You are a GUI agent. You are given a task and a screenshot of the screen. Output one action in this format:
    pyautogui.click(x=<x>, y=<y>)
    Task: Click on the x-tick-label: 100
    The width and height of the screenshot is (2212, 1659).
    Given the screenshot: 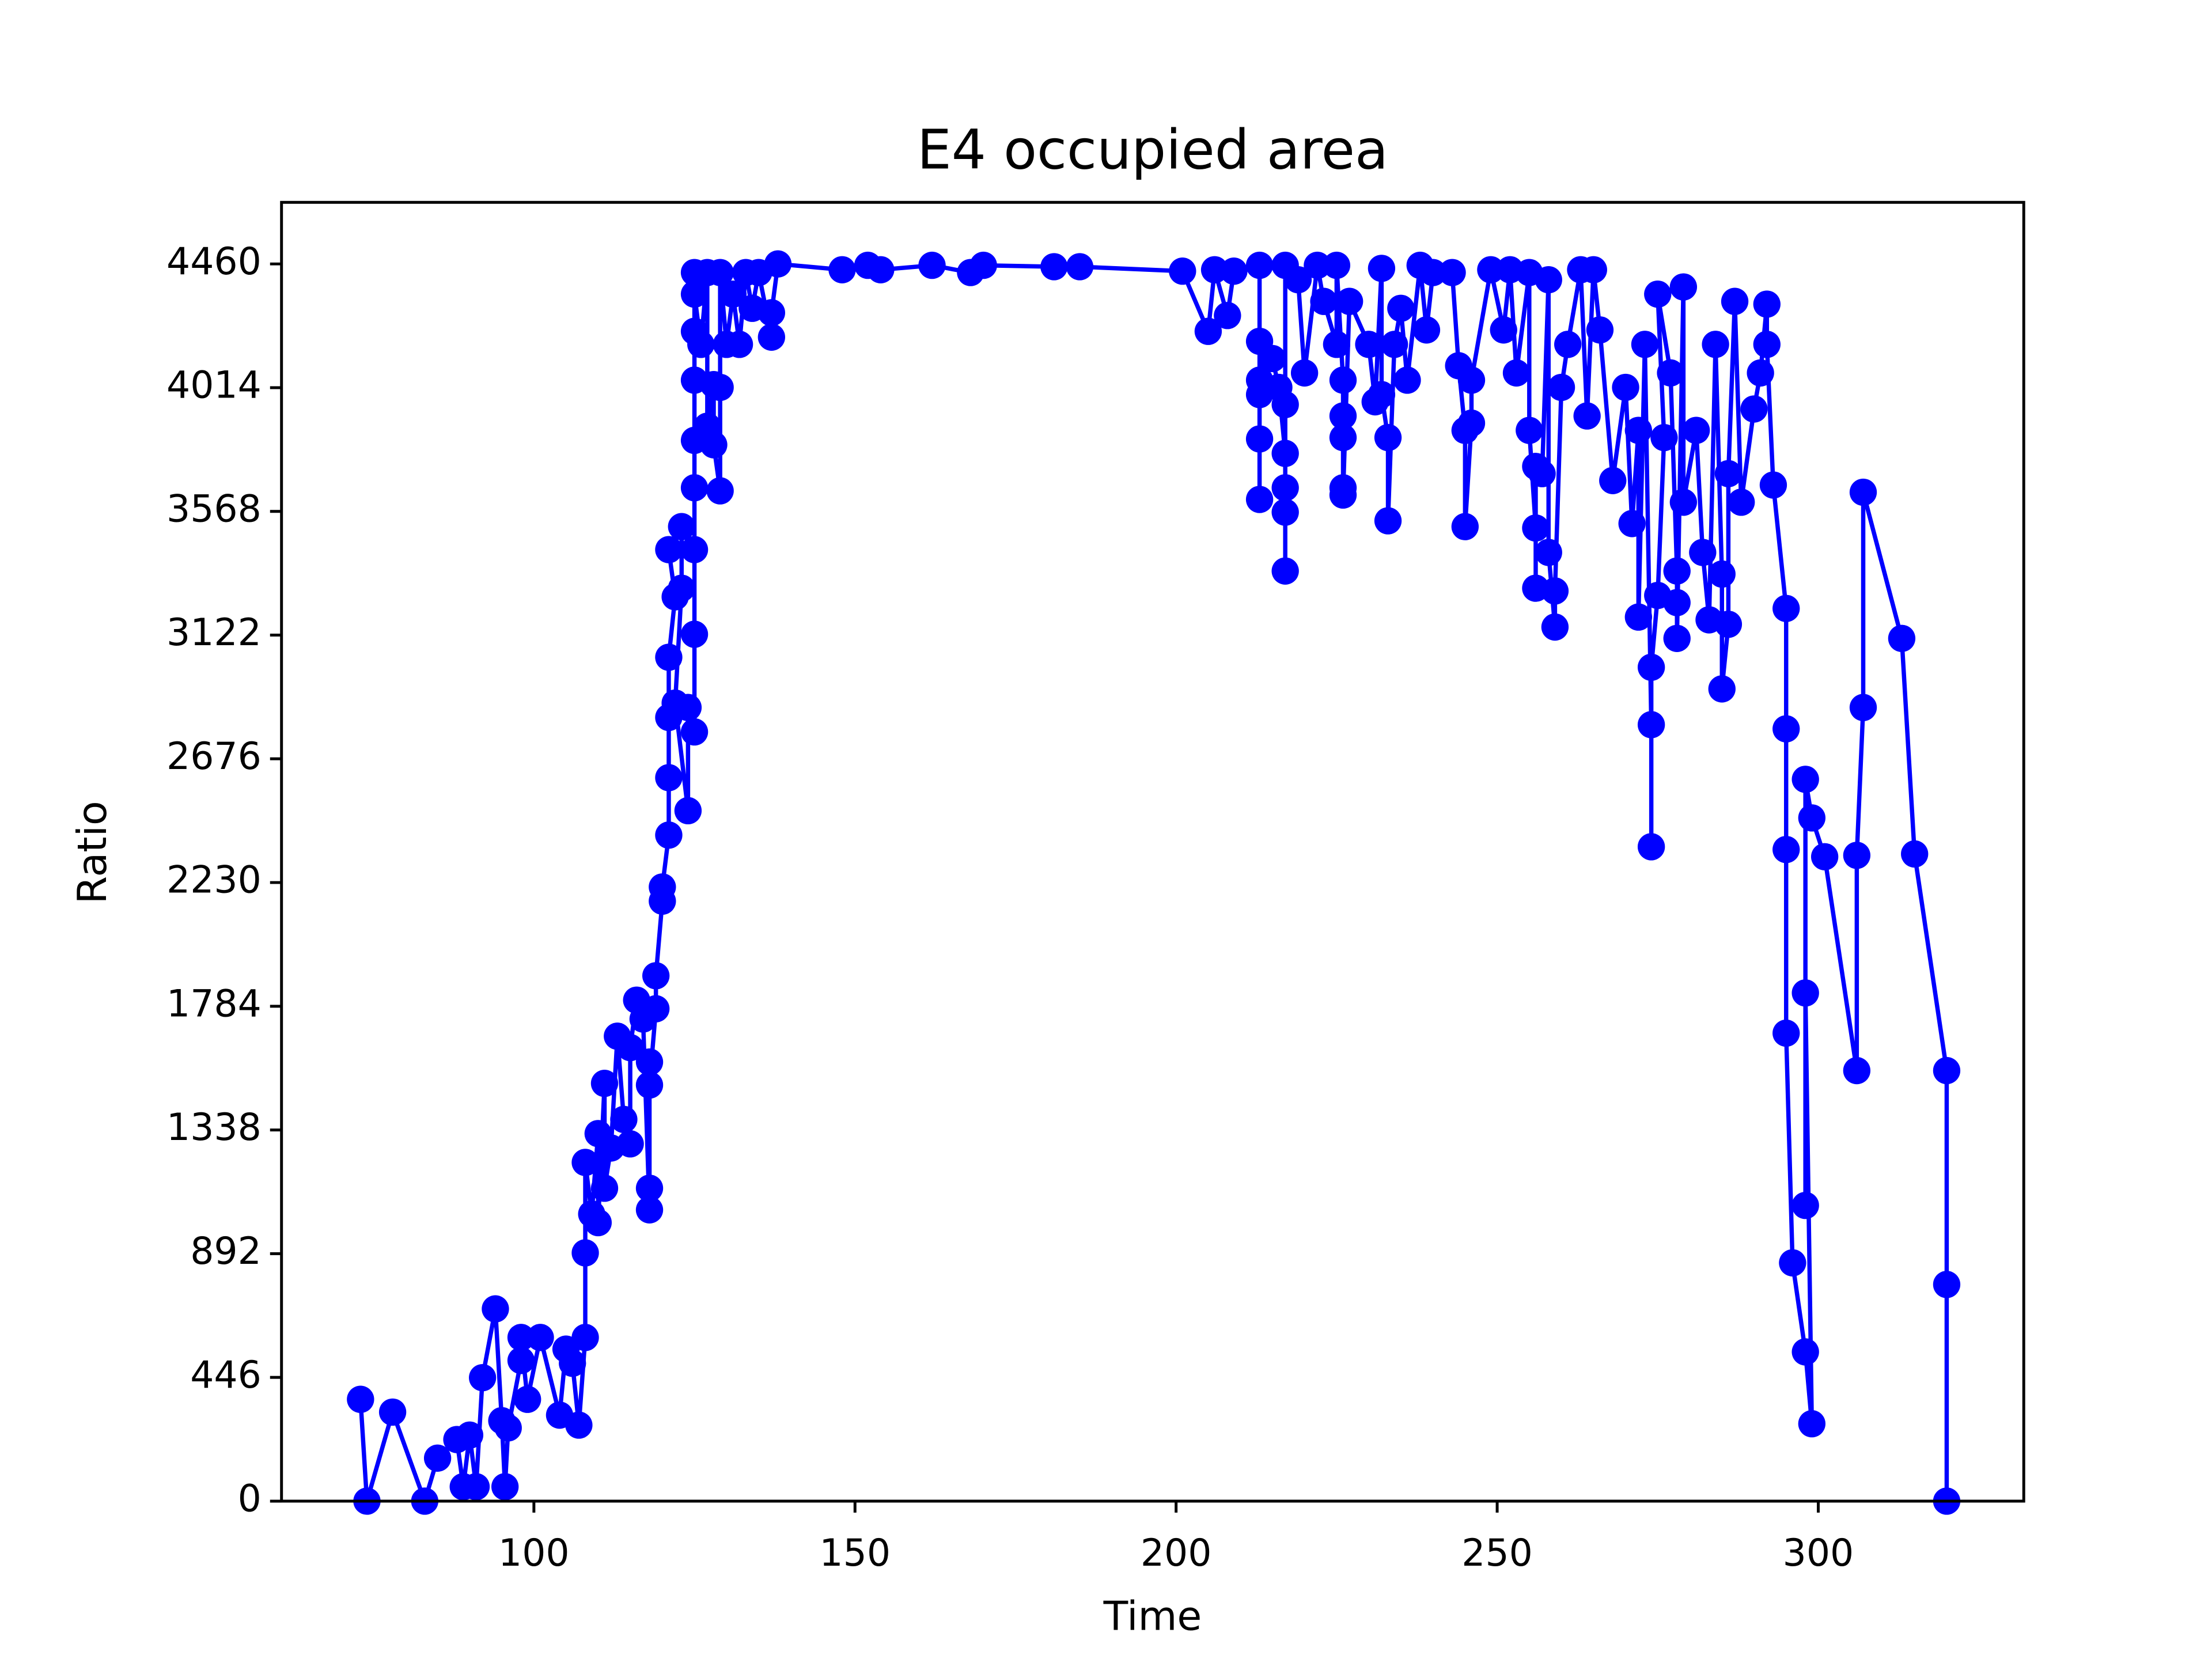 What is the action you would take?
    pyautogui.click(x=534, y=1553)
    